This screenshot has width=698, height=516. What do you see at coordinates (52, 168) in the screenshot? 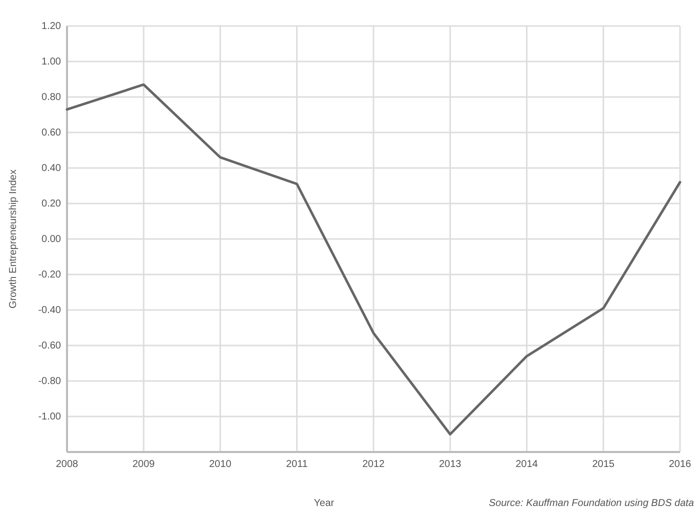
I see `y-tick-label: 0.40` at bounding box center [52, 168].